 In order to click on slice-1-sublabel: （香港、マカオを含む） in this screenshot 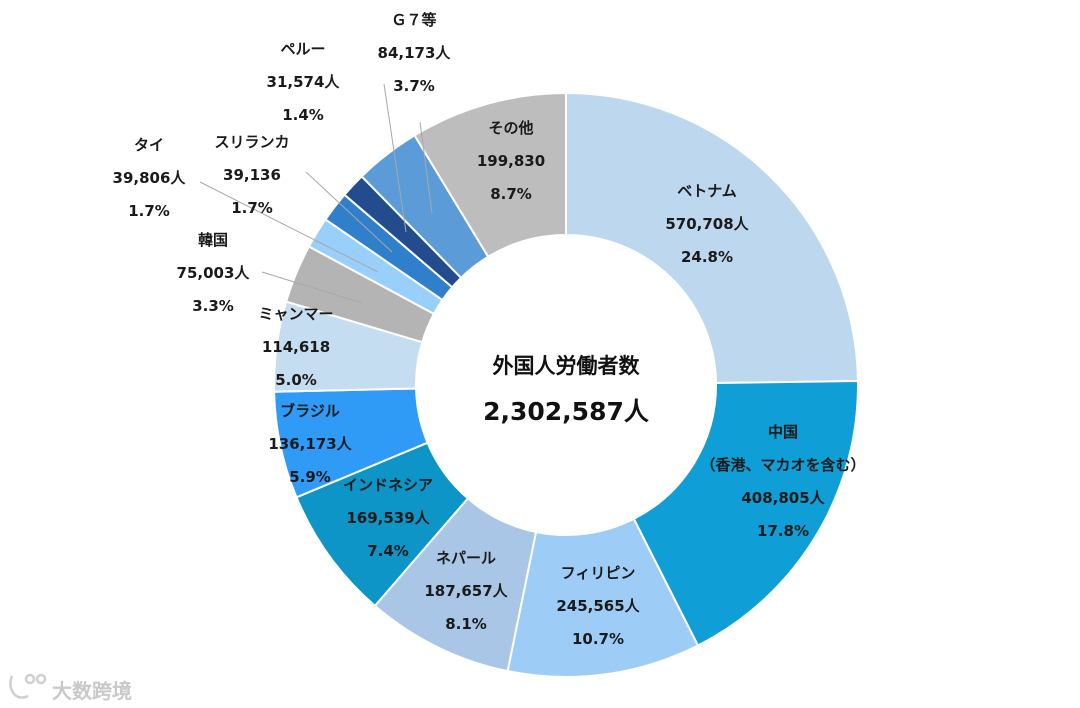, I will do `click(782, 465)`.